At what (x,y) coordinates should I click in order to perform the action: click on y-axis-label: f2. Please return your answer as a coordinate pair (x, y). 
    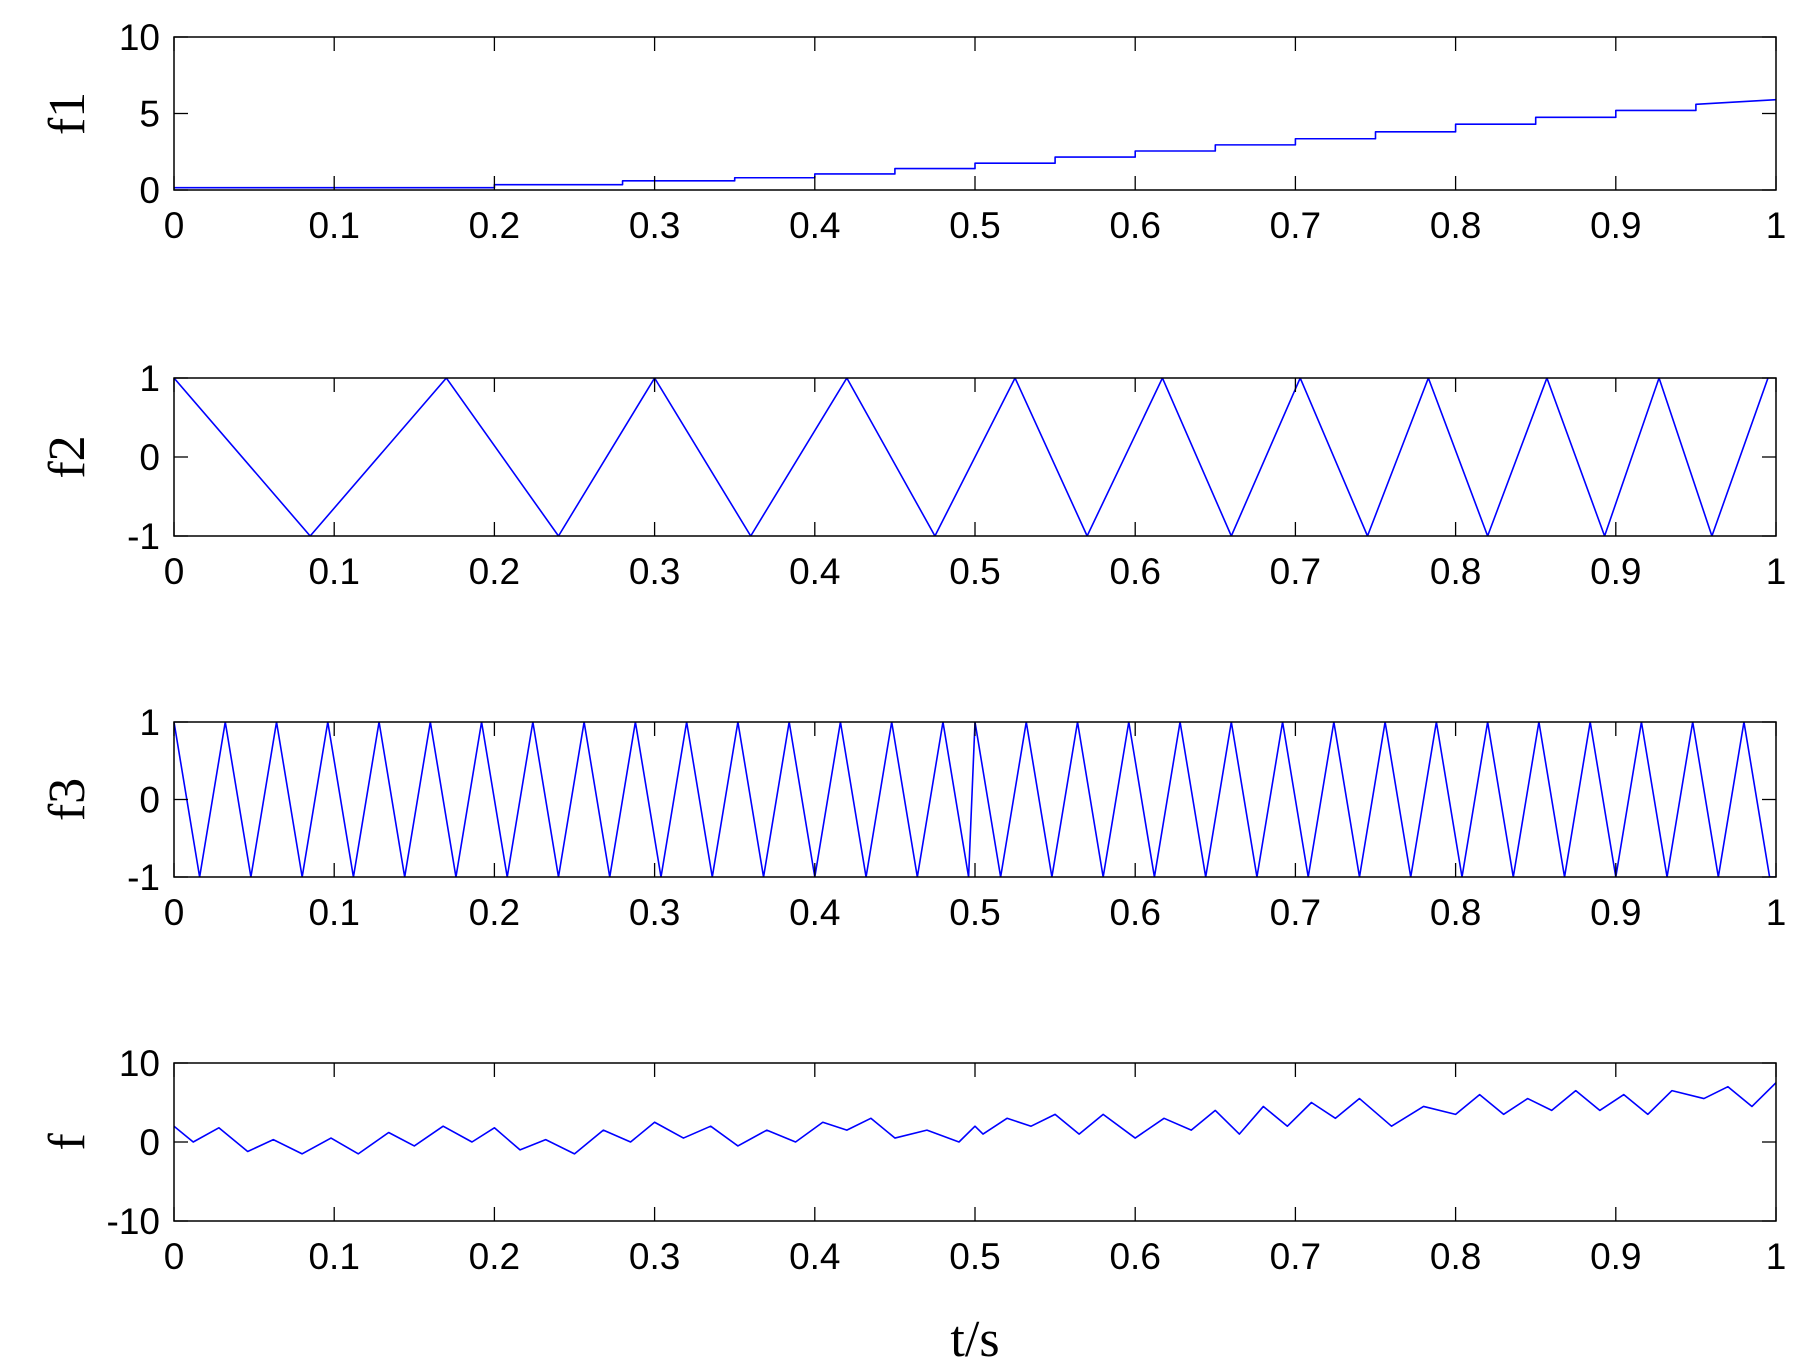
    Looking at the image, I should click on (67, 456).